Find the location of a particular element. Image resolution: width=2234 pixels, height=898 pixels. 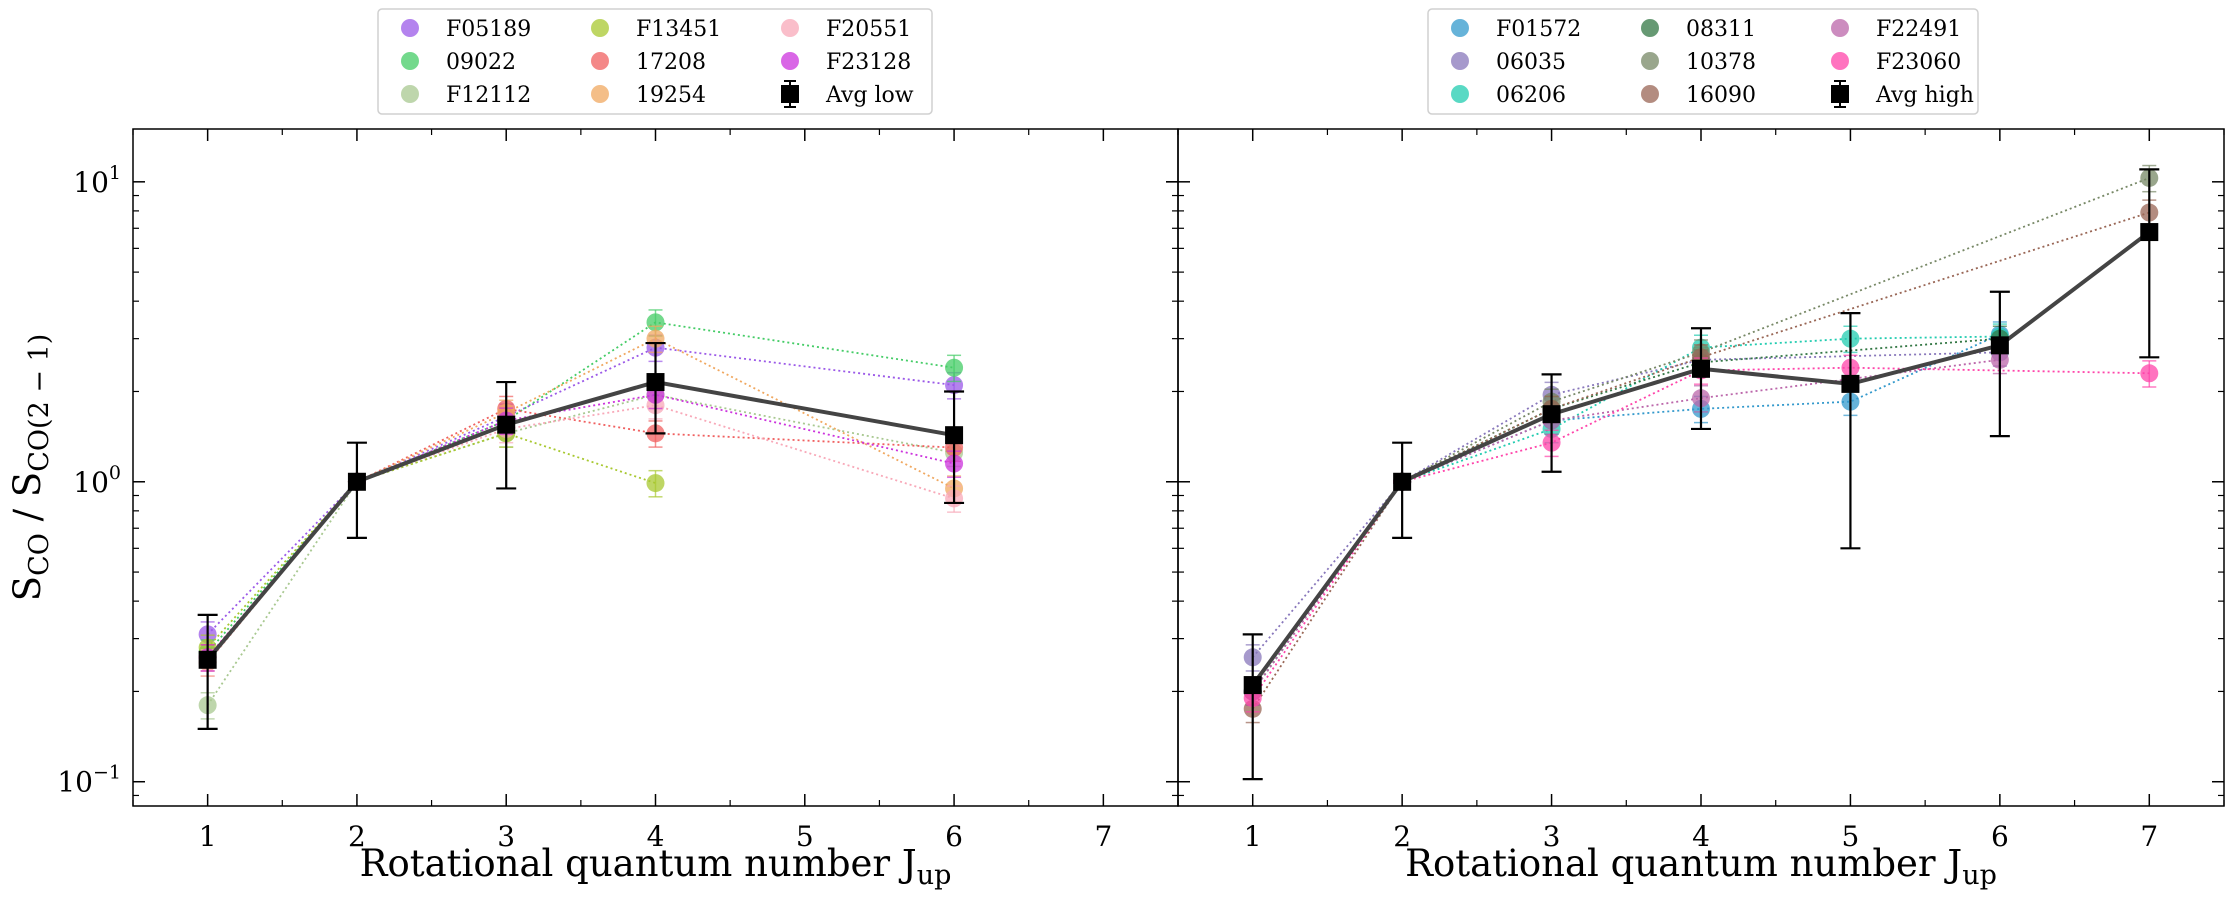

legend-entry: 06206 is located at coordinates (1508, 95).